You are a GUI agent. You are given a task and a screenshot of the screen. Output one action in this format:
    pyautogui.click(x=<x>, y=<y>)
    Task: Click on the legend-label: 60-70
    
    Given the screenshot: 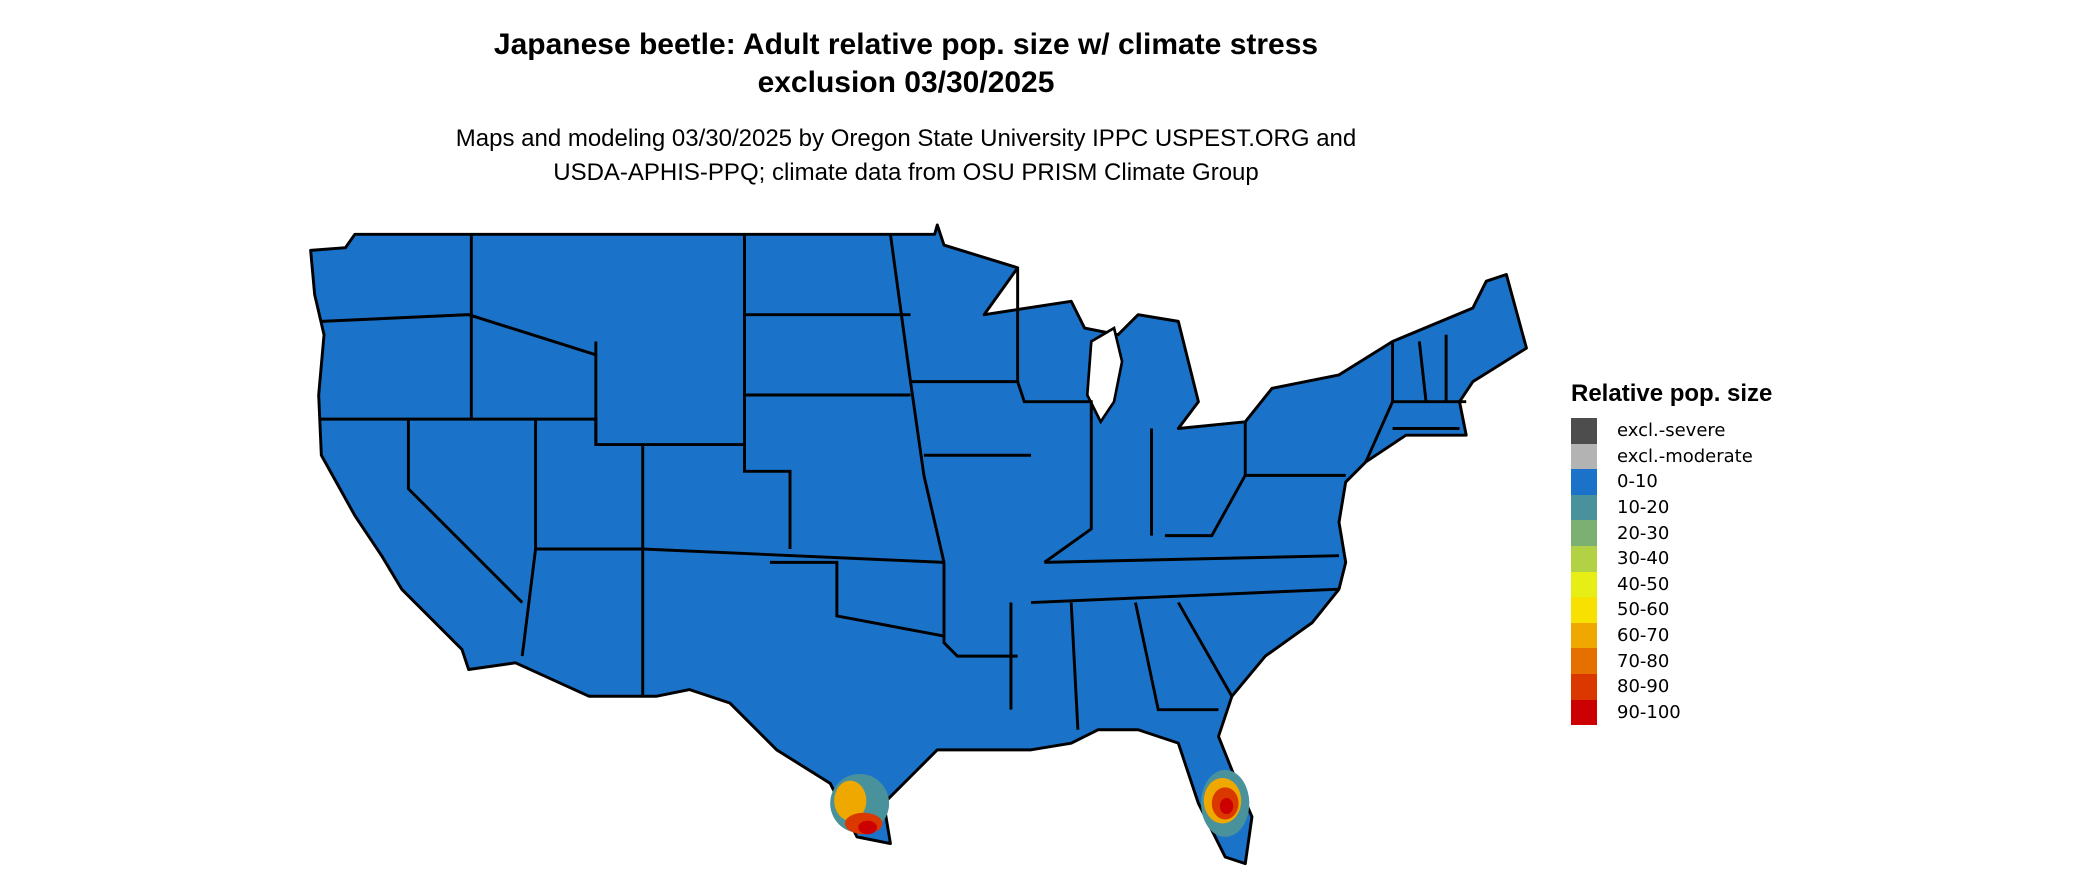 What is the action you would take?
    pyautogui.click(x=1643, y=636)
    